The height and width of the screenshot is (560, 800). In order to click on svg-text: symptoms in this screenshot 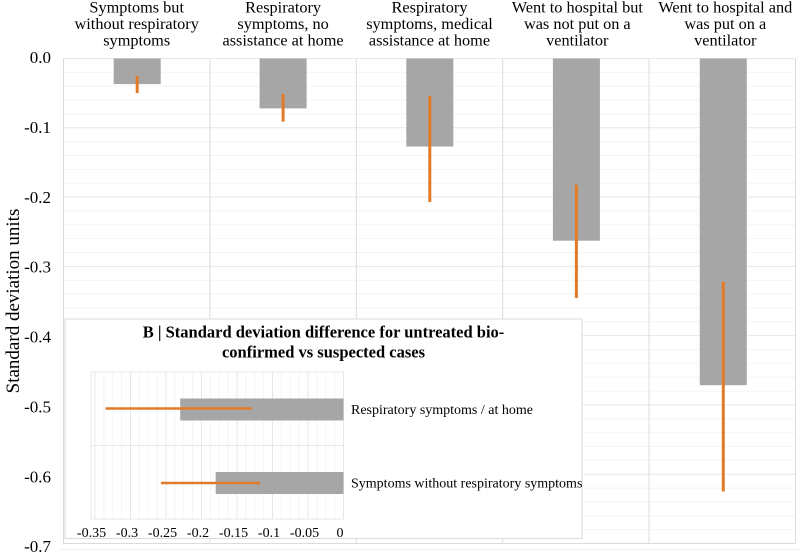, I will do `click(136, 40)`.